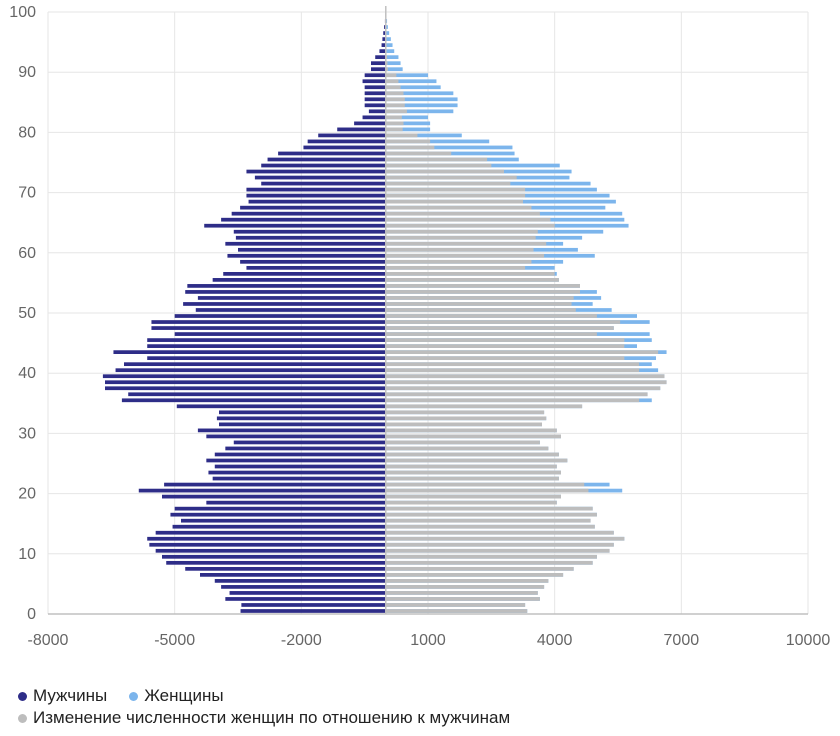 The height and width of the screenshot is (736, 840). Describe the element at coordinates (808, 640) in the screenshot. I see `x-tick-label: 10000` at that location.